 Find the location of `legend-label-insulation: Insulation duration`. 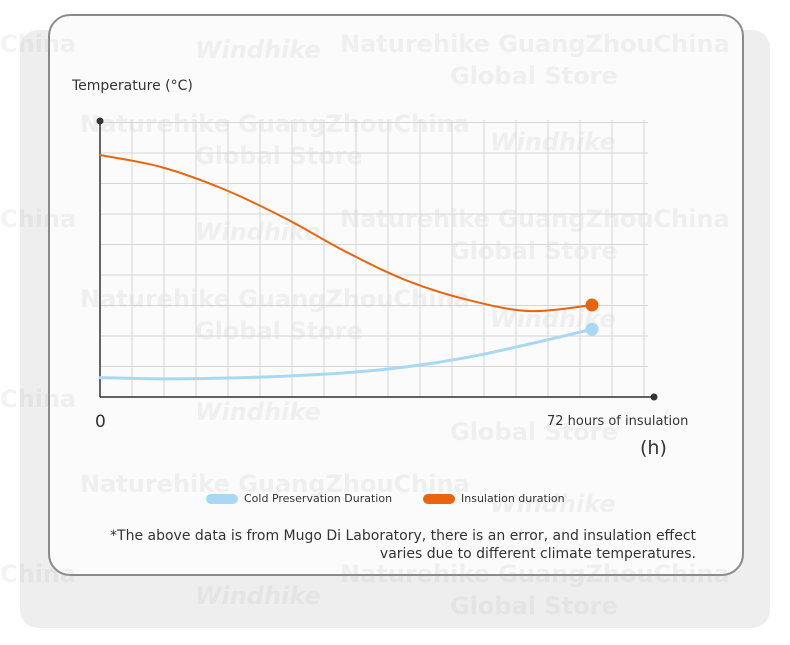

legend-label-insulation: Insulation duration is located at coordinates (513, 498).